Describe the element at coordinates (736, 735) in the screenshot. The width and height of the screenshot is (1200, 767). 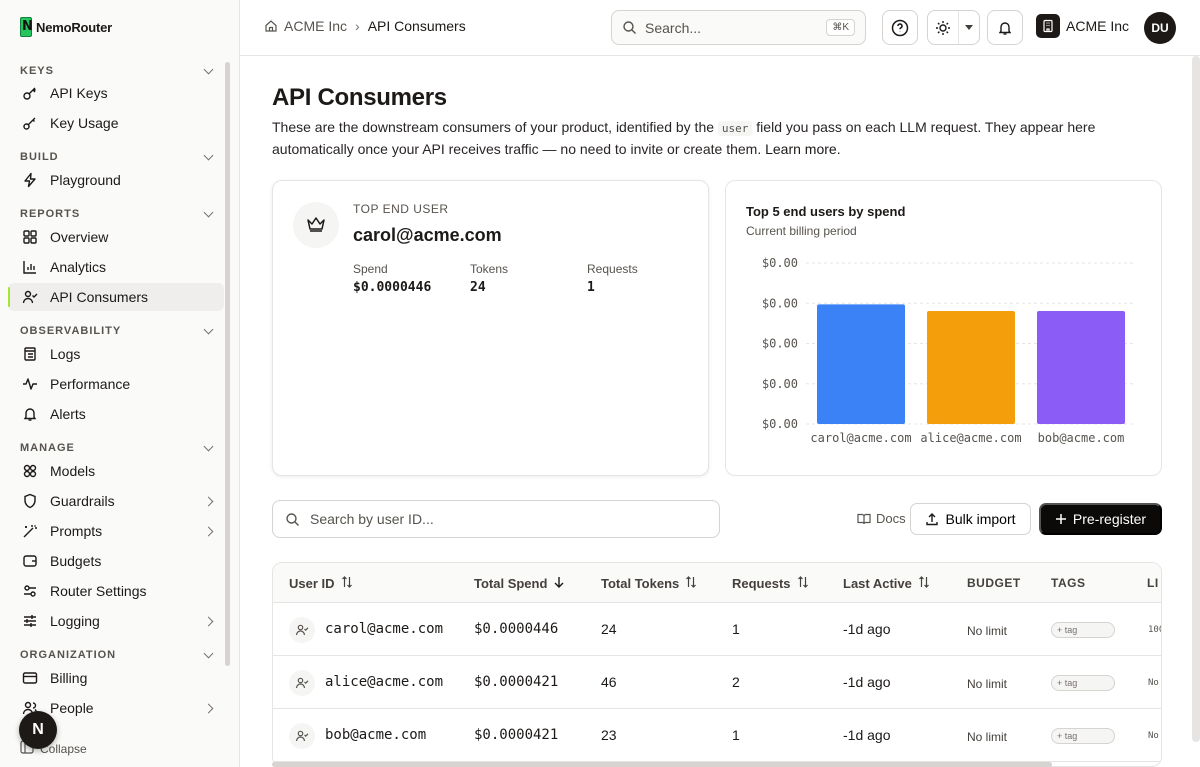
I see `cell-requests: 1` at that location.